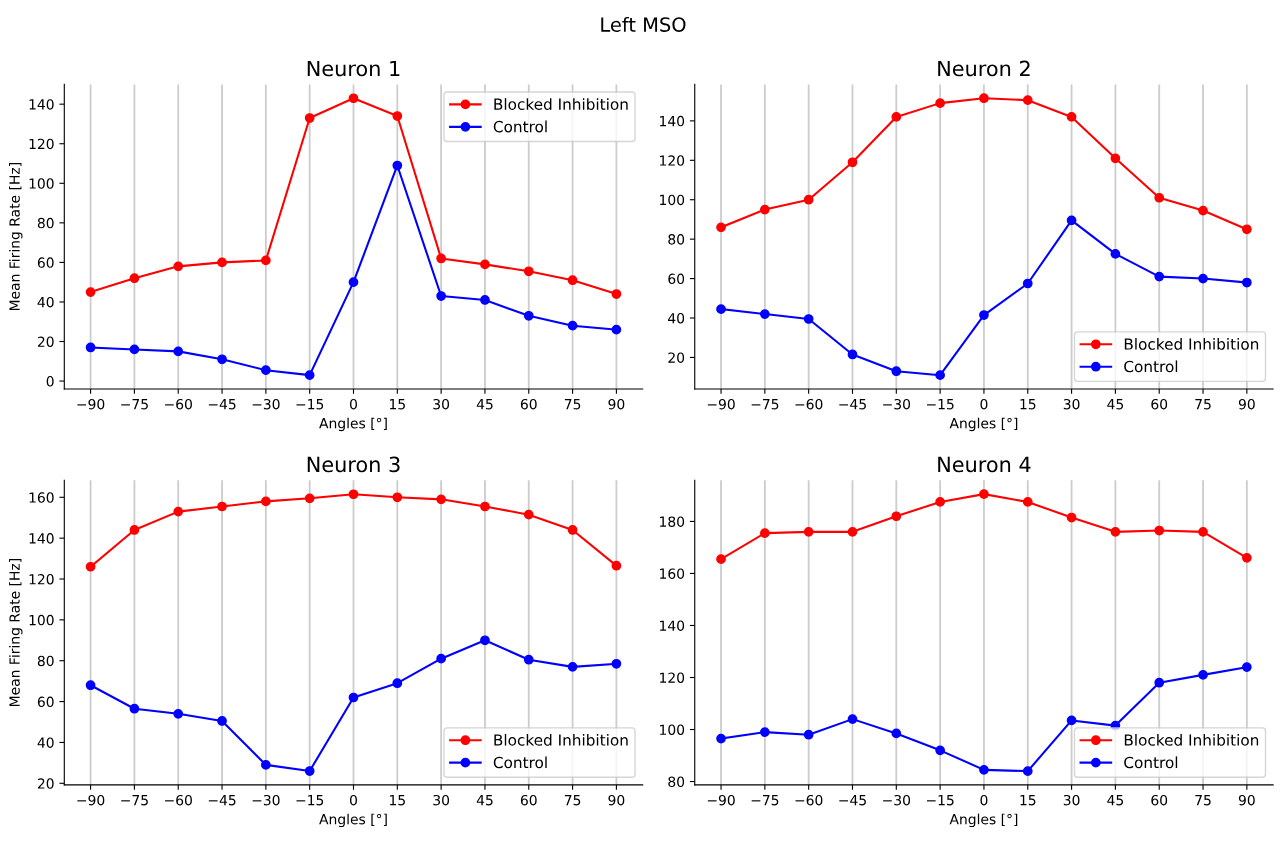 The image size is (1286, 844). Describe the element at coordinates (643, 24) in the screenshot. I see `chart-subtitle: Left MSO` at that location.